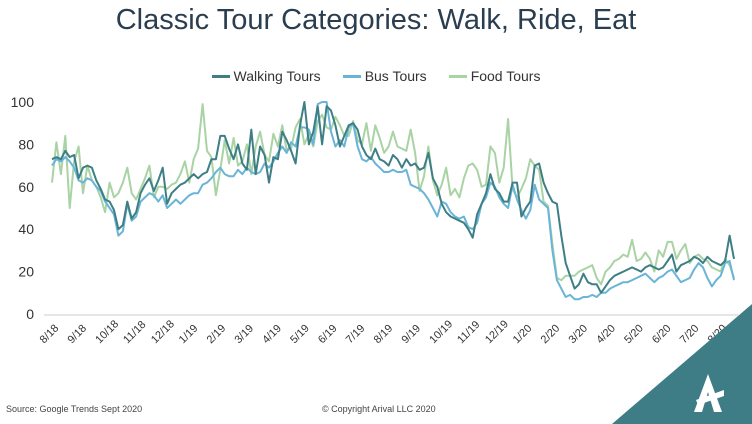 The image size is (752, 424). I want to click on corner-triangle, so click(682, 364).